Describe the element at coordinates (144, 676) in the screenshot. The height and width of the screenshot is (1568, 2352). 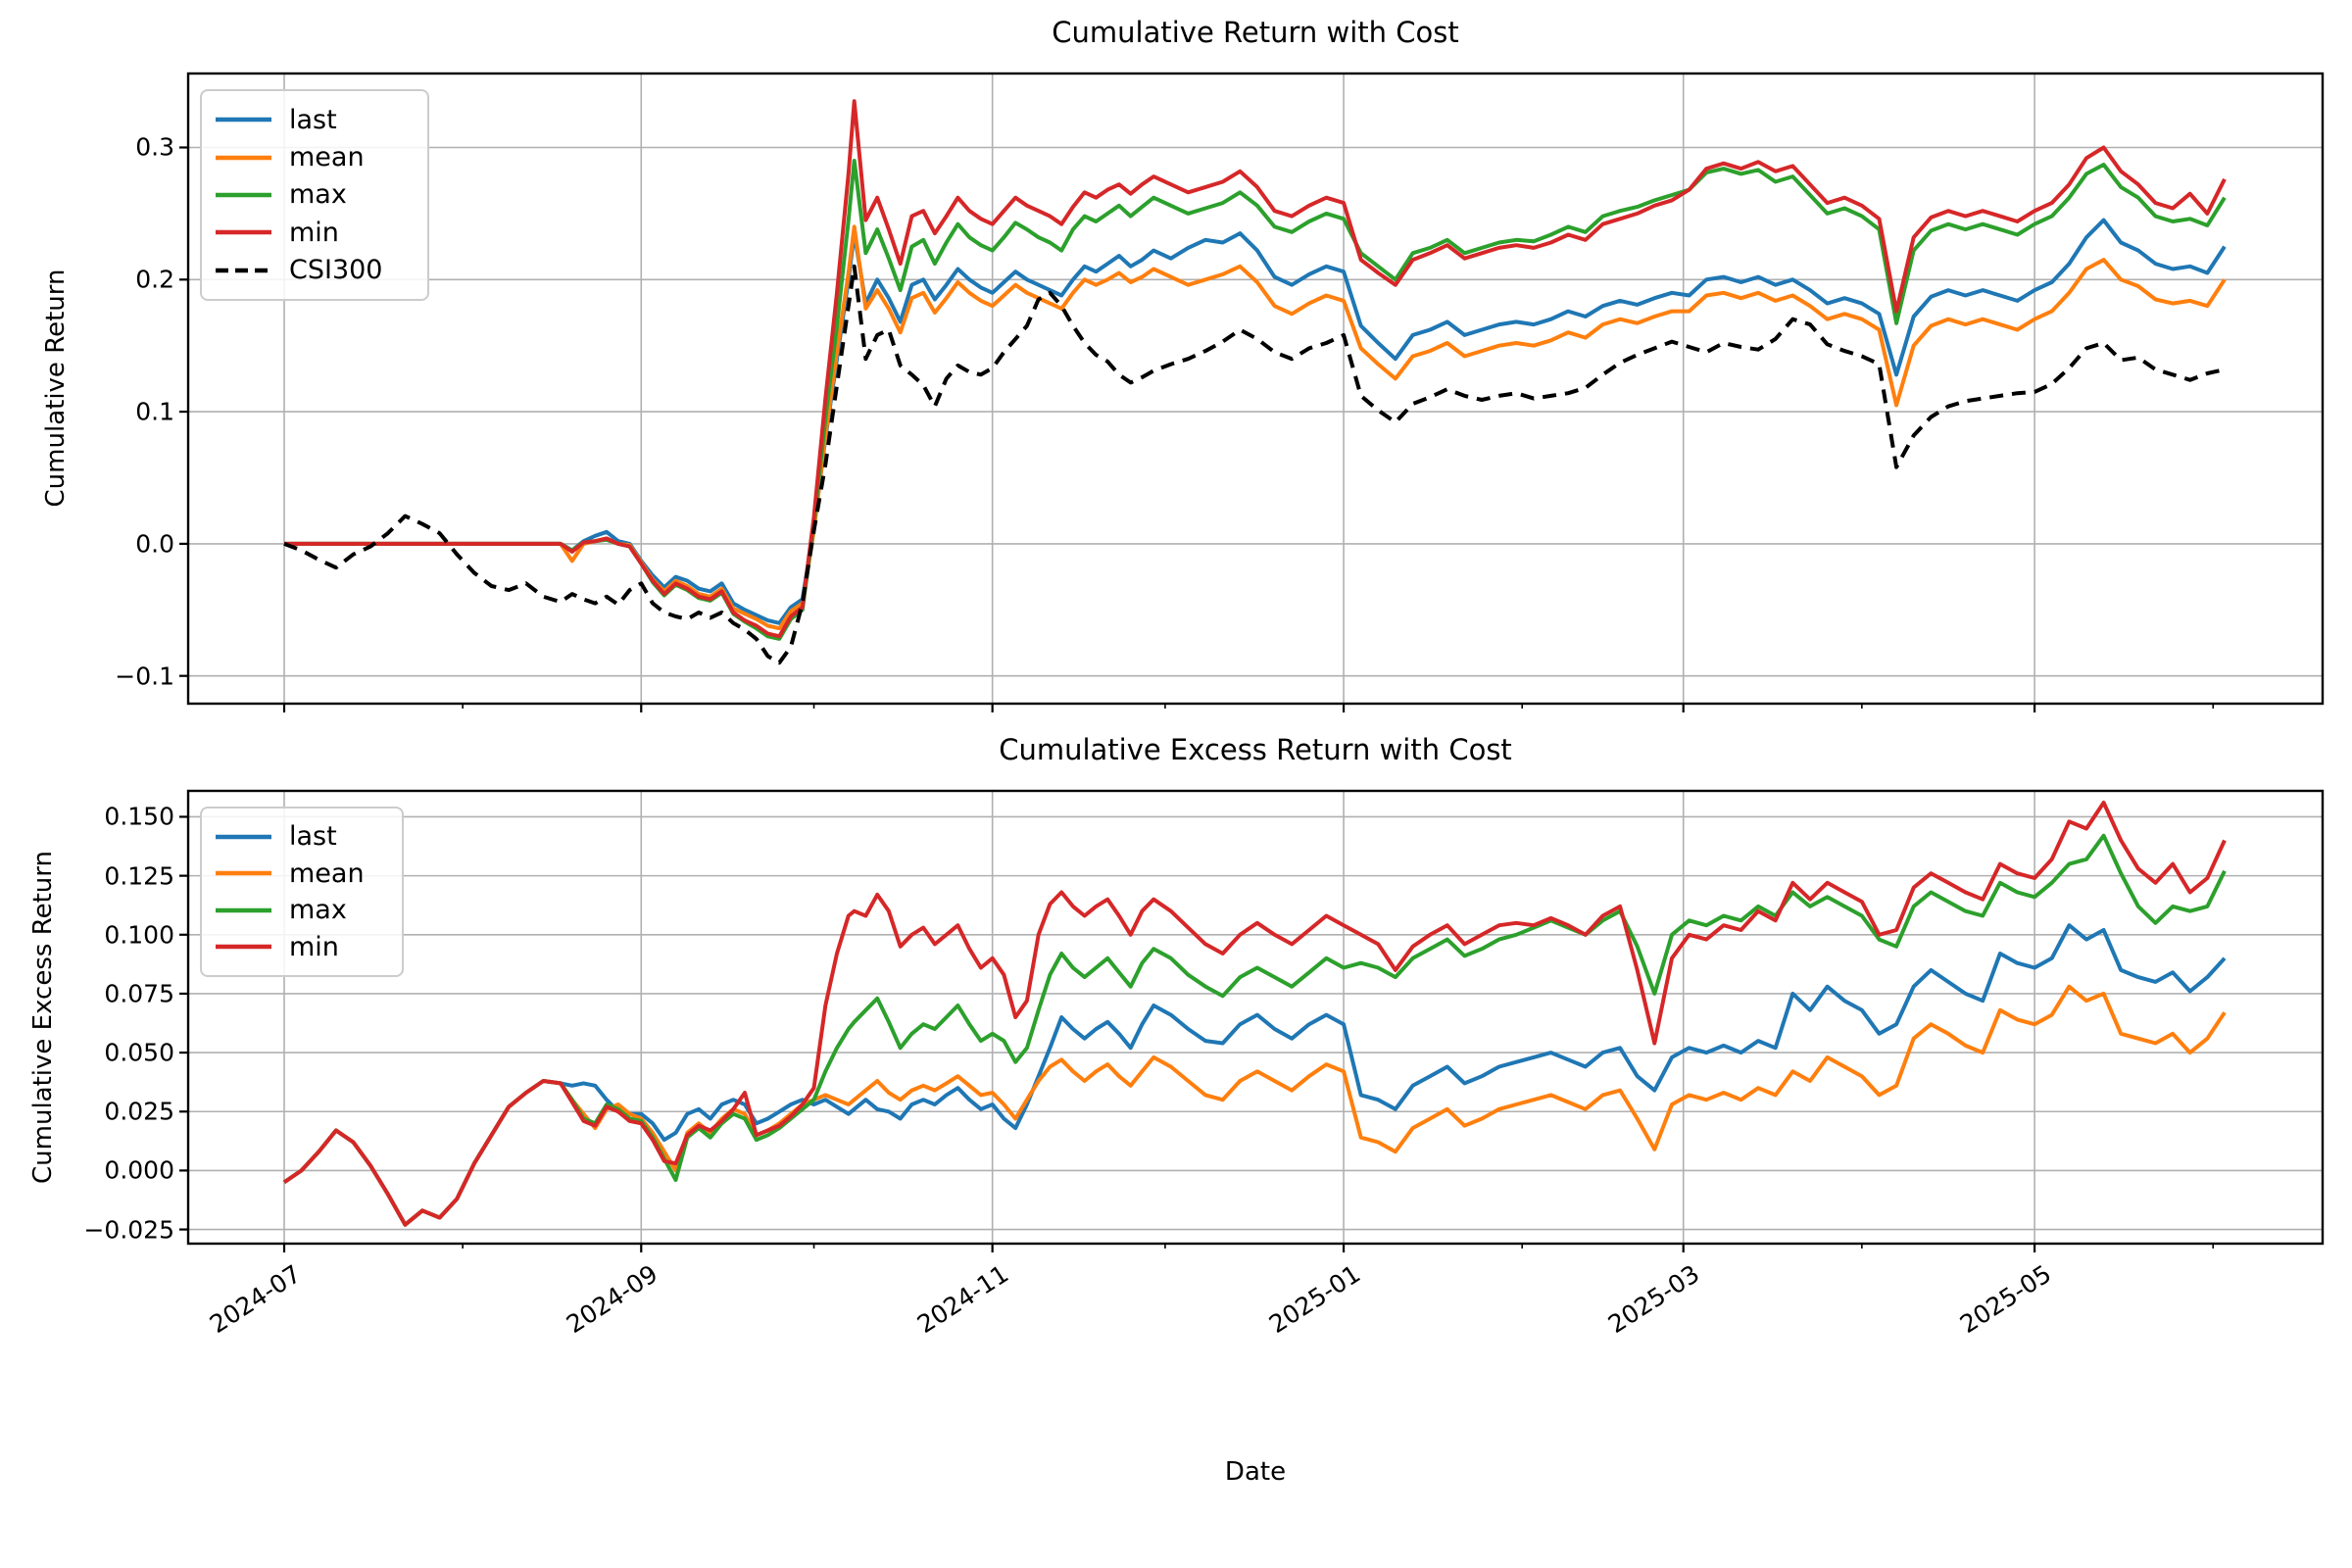
I see `y-tick-label: −0.1` at that location.